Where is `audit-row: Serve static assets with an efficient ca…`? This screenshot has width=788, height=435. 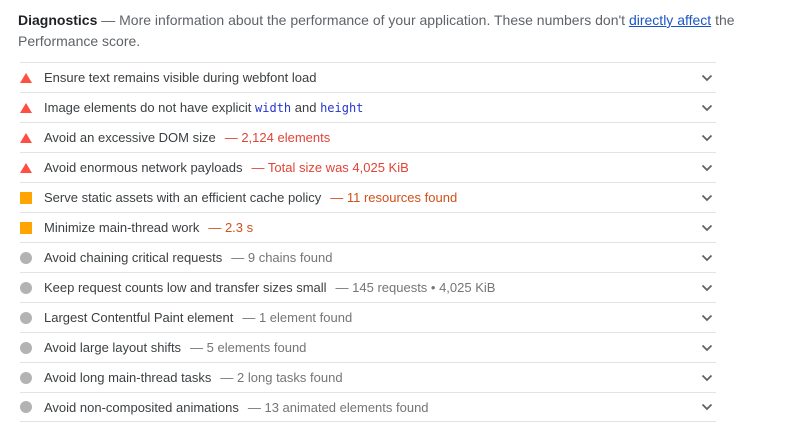 audit-row: Serve static assets with an efficient ca… is located at coordinates (368, 197).